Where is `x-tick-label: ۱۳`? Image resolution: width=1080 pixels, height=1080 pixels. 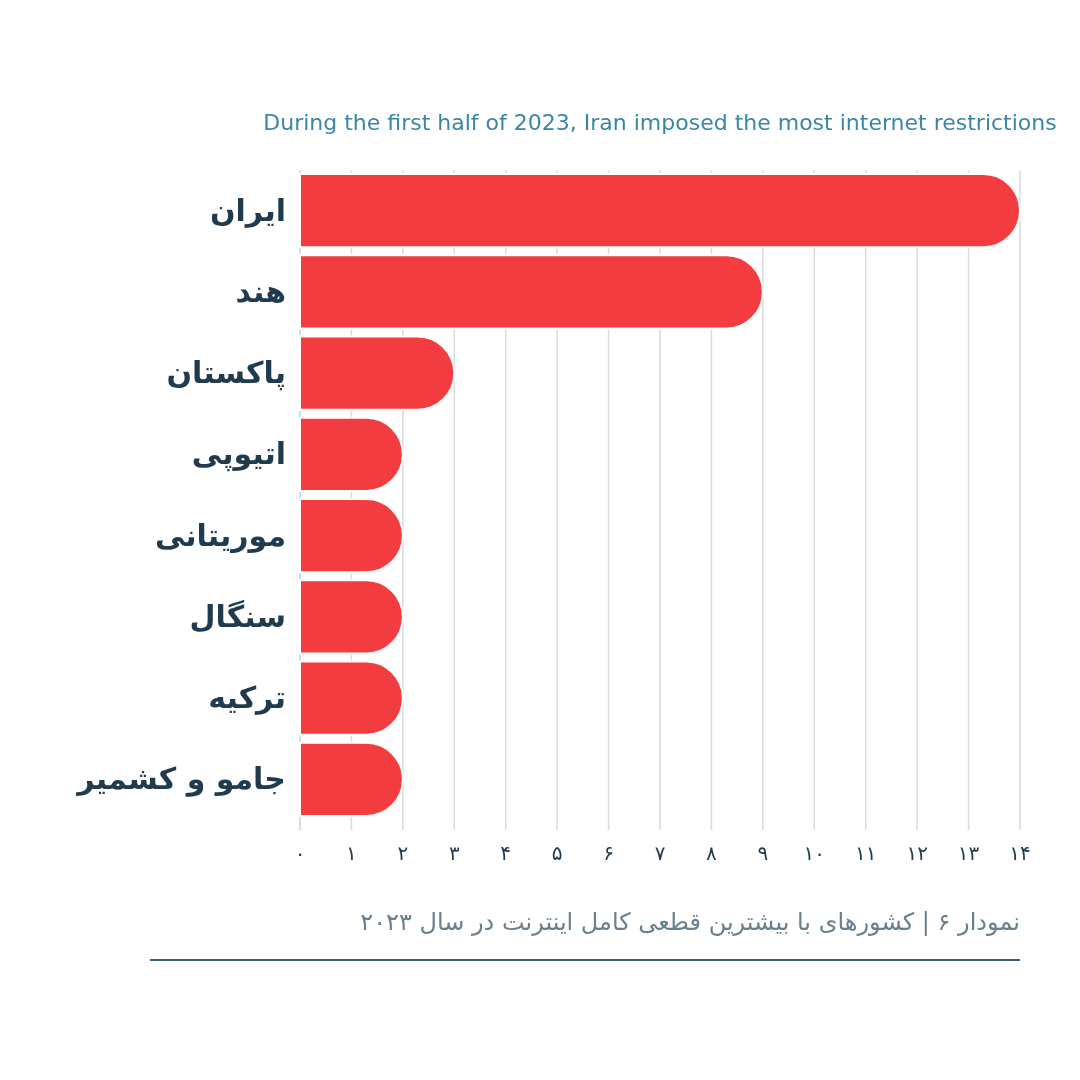
x-tick-label: ۱۳ is located at coordinates (968, 853).